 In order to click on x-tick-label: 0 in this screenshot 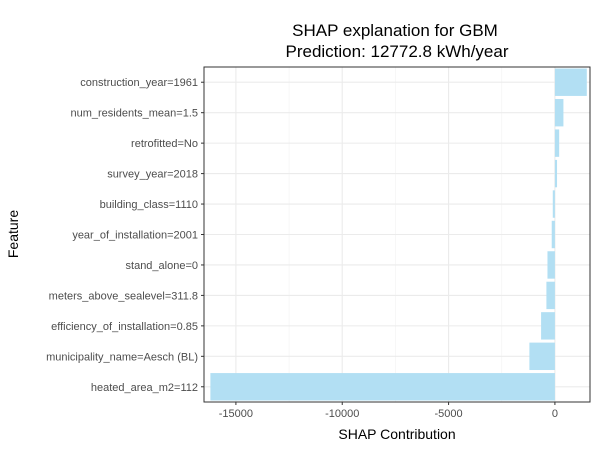, I will do `click(555, 414)`.